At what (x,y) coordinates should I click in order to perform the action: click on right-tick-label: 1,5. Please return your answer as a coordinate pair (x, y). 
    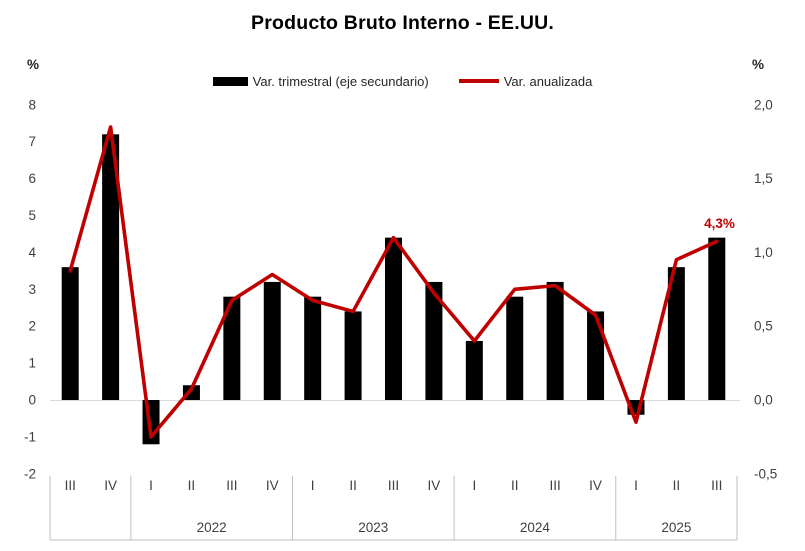
    Looking at the image, I should click on (763, 178).